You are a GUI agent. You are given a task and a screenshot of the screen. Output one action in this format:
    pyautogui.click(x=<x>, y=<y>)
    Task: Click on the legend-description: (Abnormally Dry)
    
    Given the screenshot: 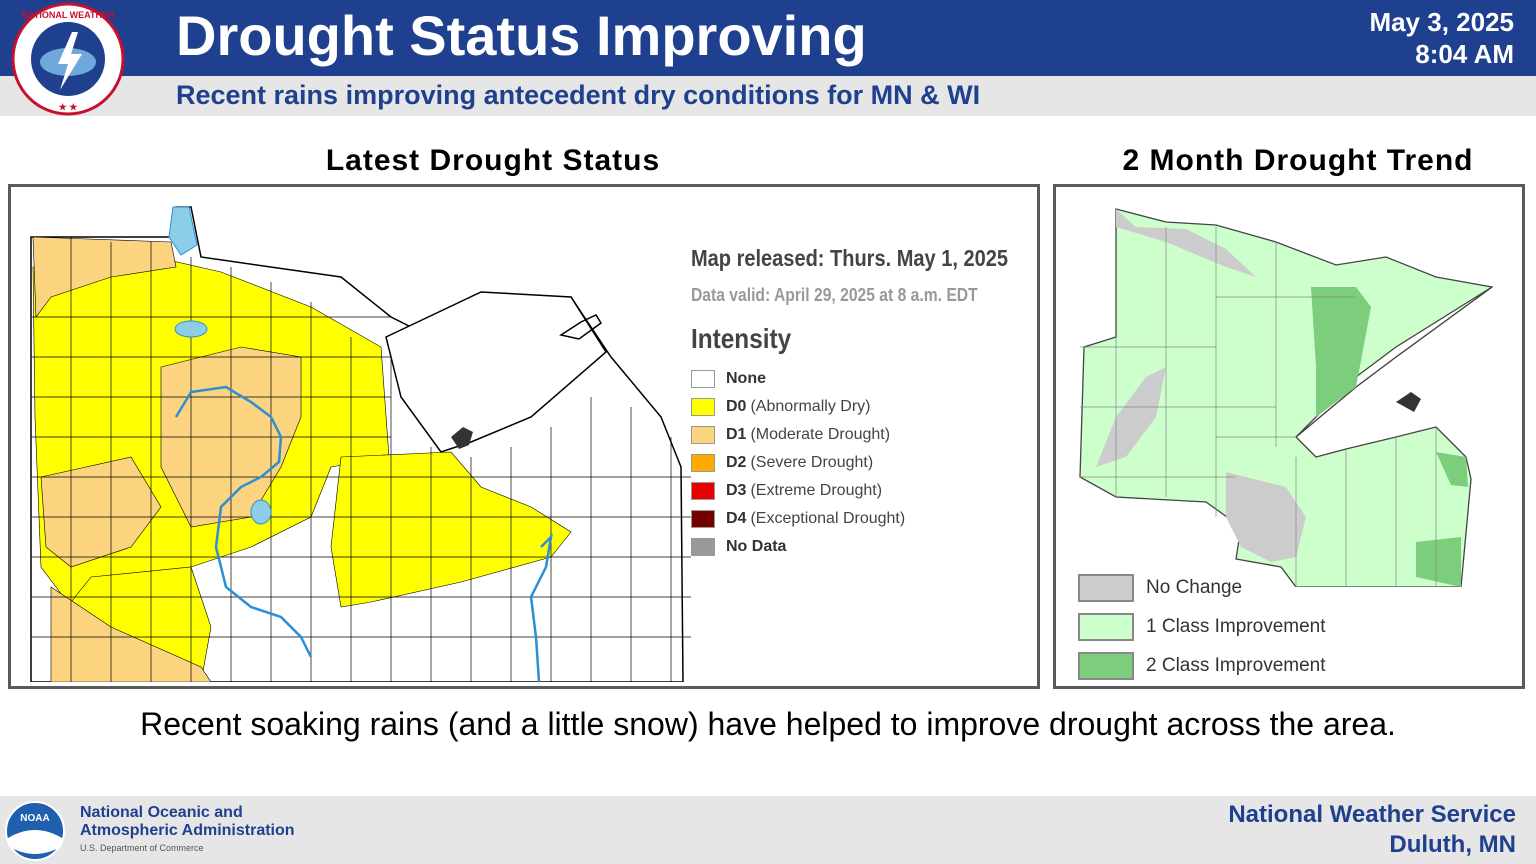 What is the action you would take?
    pyautogui.click(x=810, y=406)
    